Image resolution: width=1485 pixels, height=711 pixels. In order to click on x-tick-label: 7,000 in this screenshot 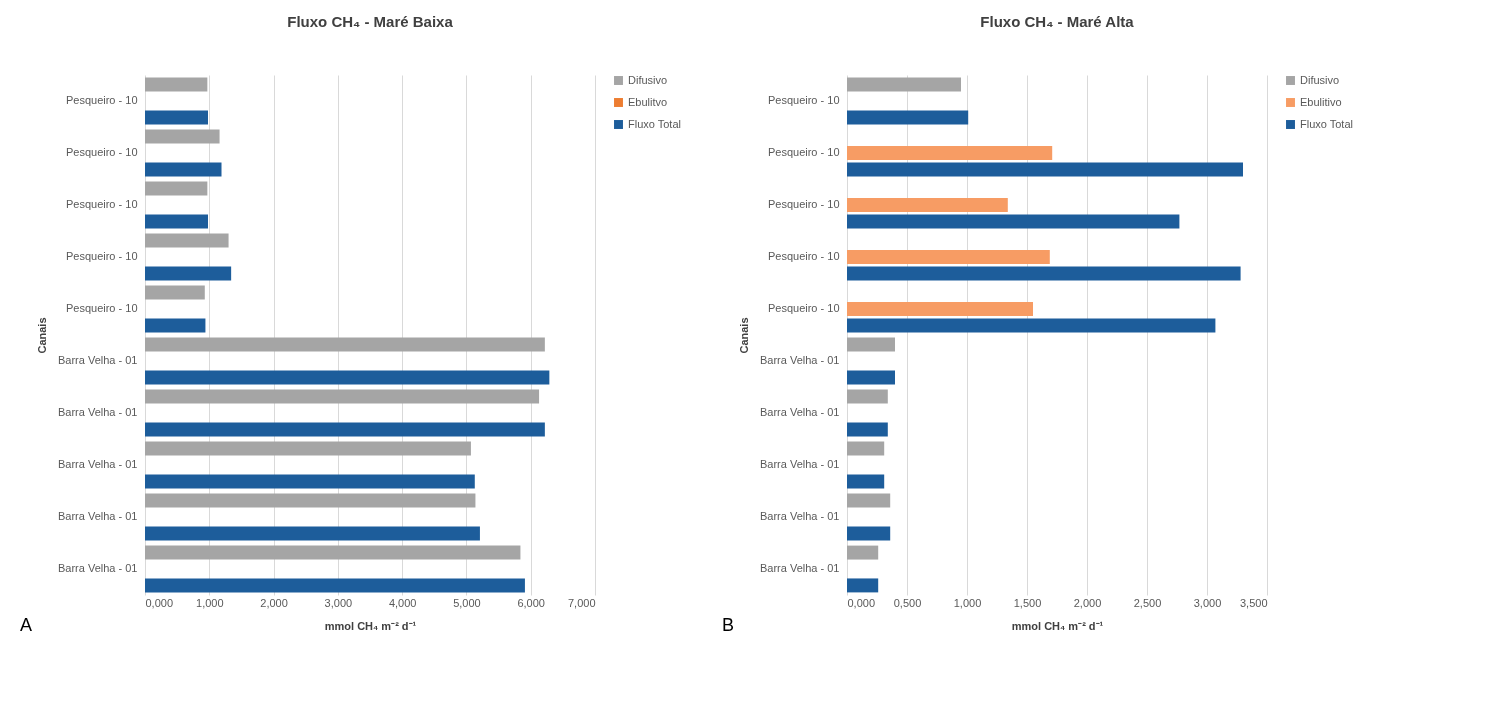, I will do `click(581, 602)`.